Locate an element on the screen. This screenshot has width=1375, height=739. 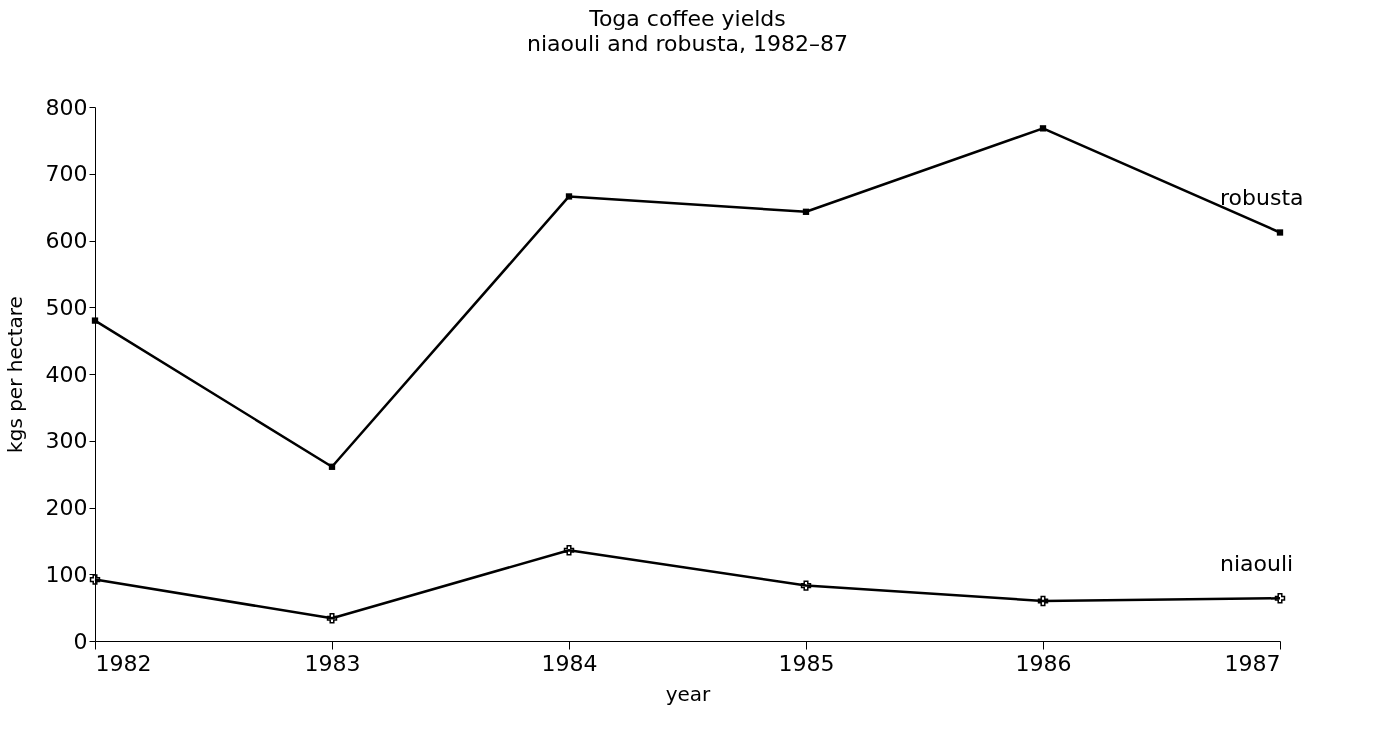
series-label: robusta is located at coordinates (1262, 198).